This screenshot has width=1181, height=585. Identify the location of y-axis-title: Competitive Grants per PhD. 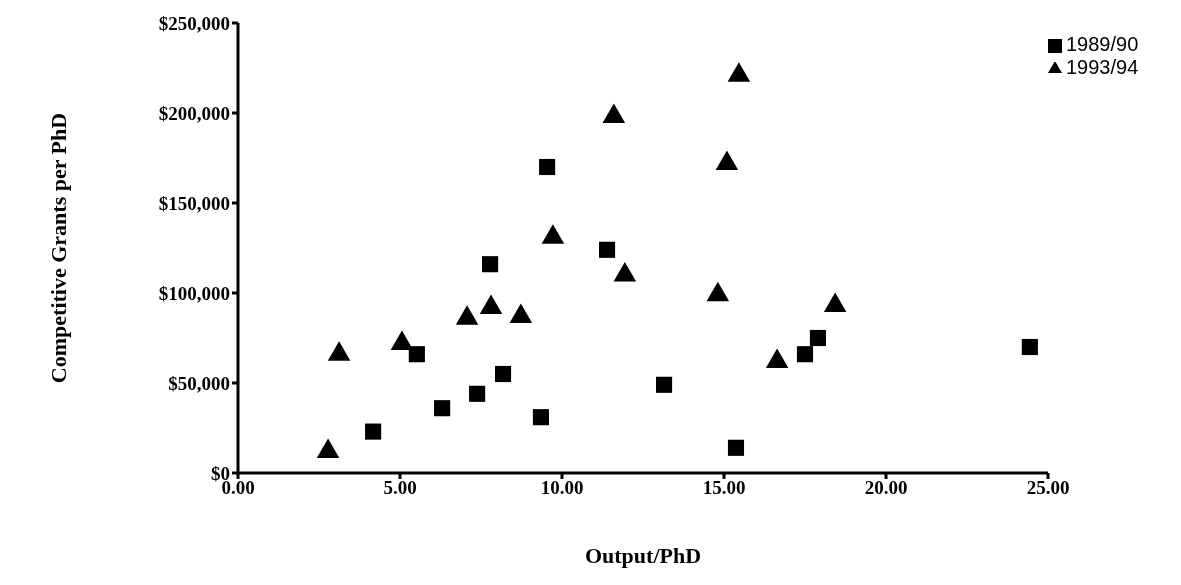
(58, 248).